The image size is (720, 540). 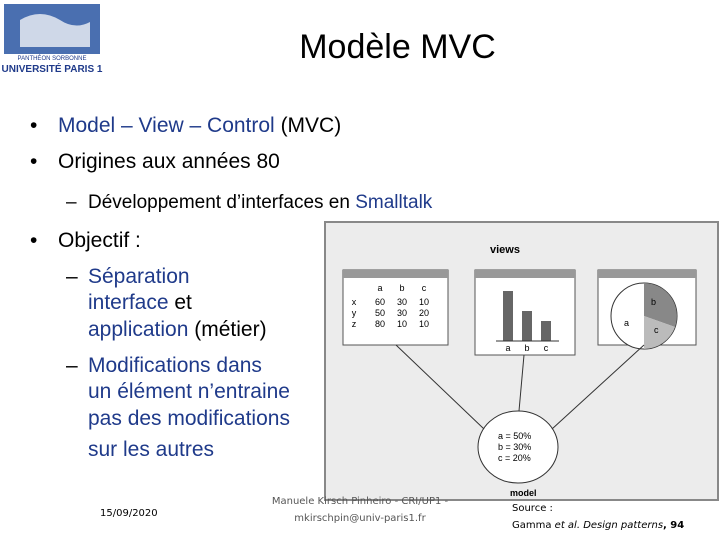 I want to click on bullet-text: Model – View – Control (MVC), so click(x=199, y=126).